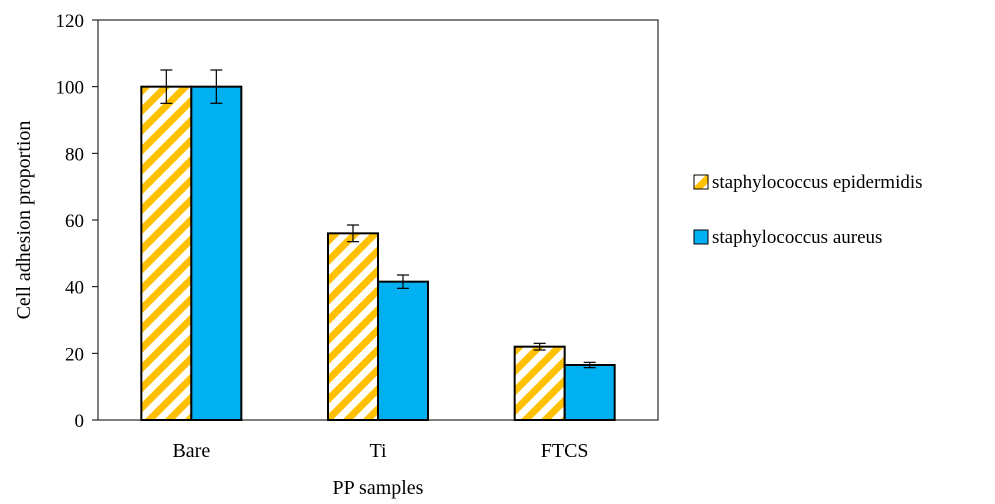 The image size is (995, 504). I want to click on bar-aureus-ti, so click(403, 350).